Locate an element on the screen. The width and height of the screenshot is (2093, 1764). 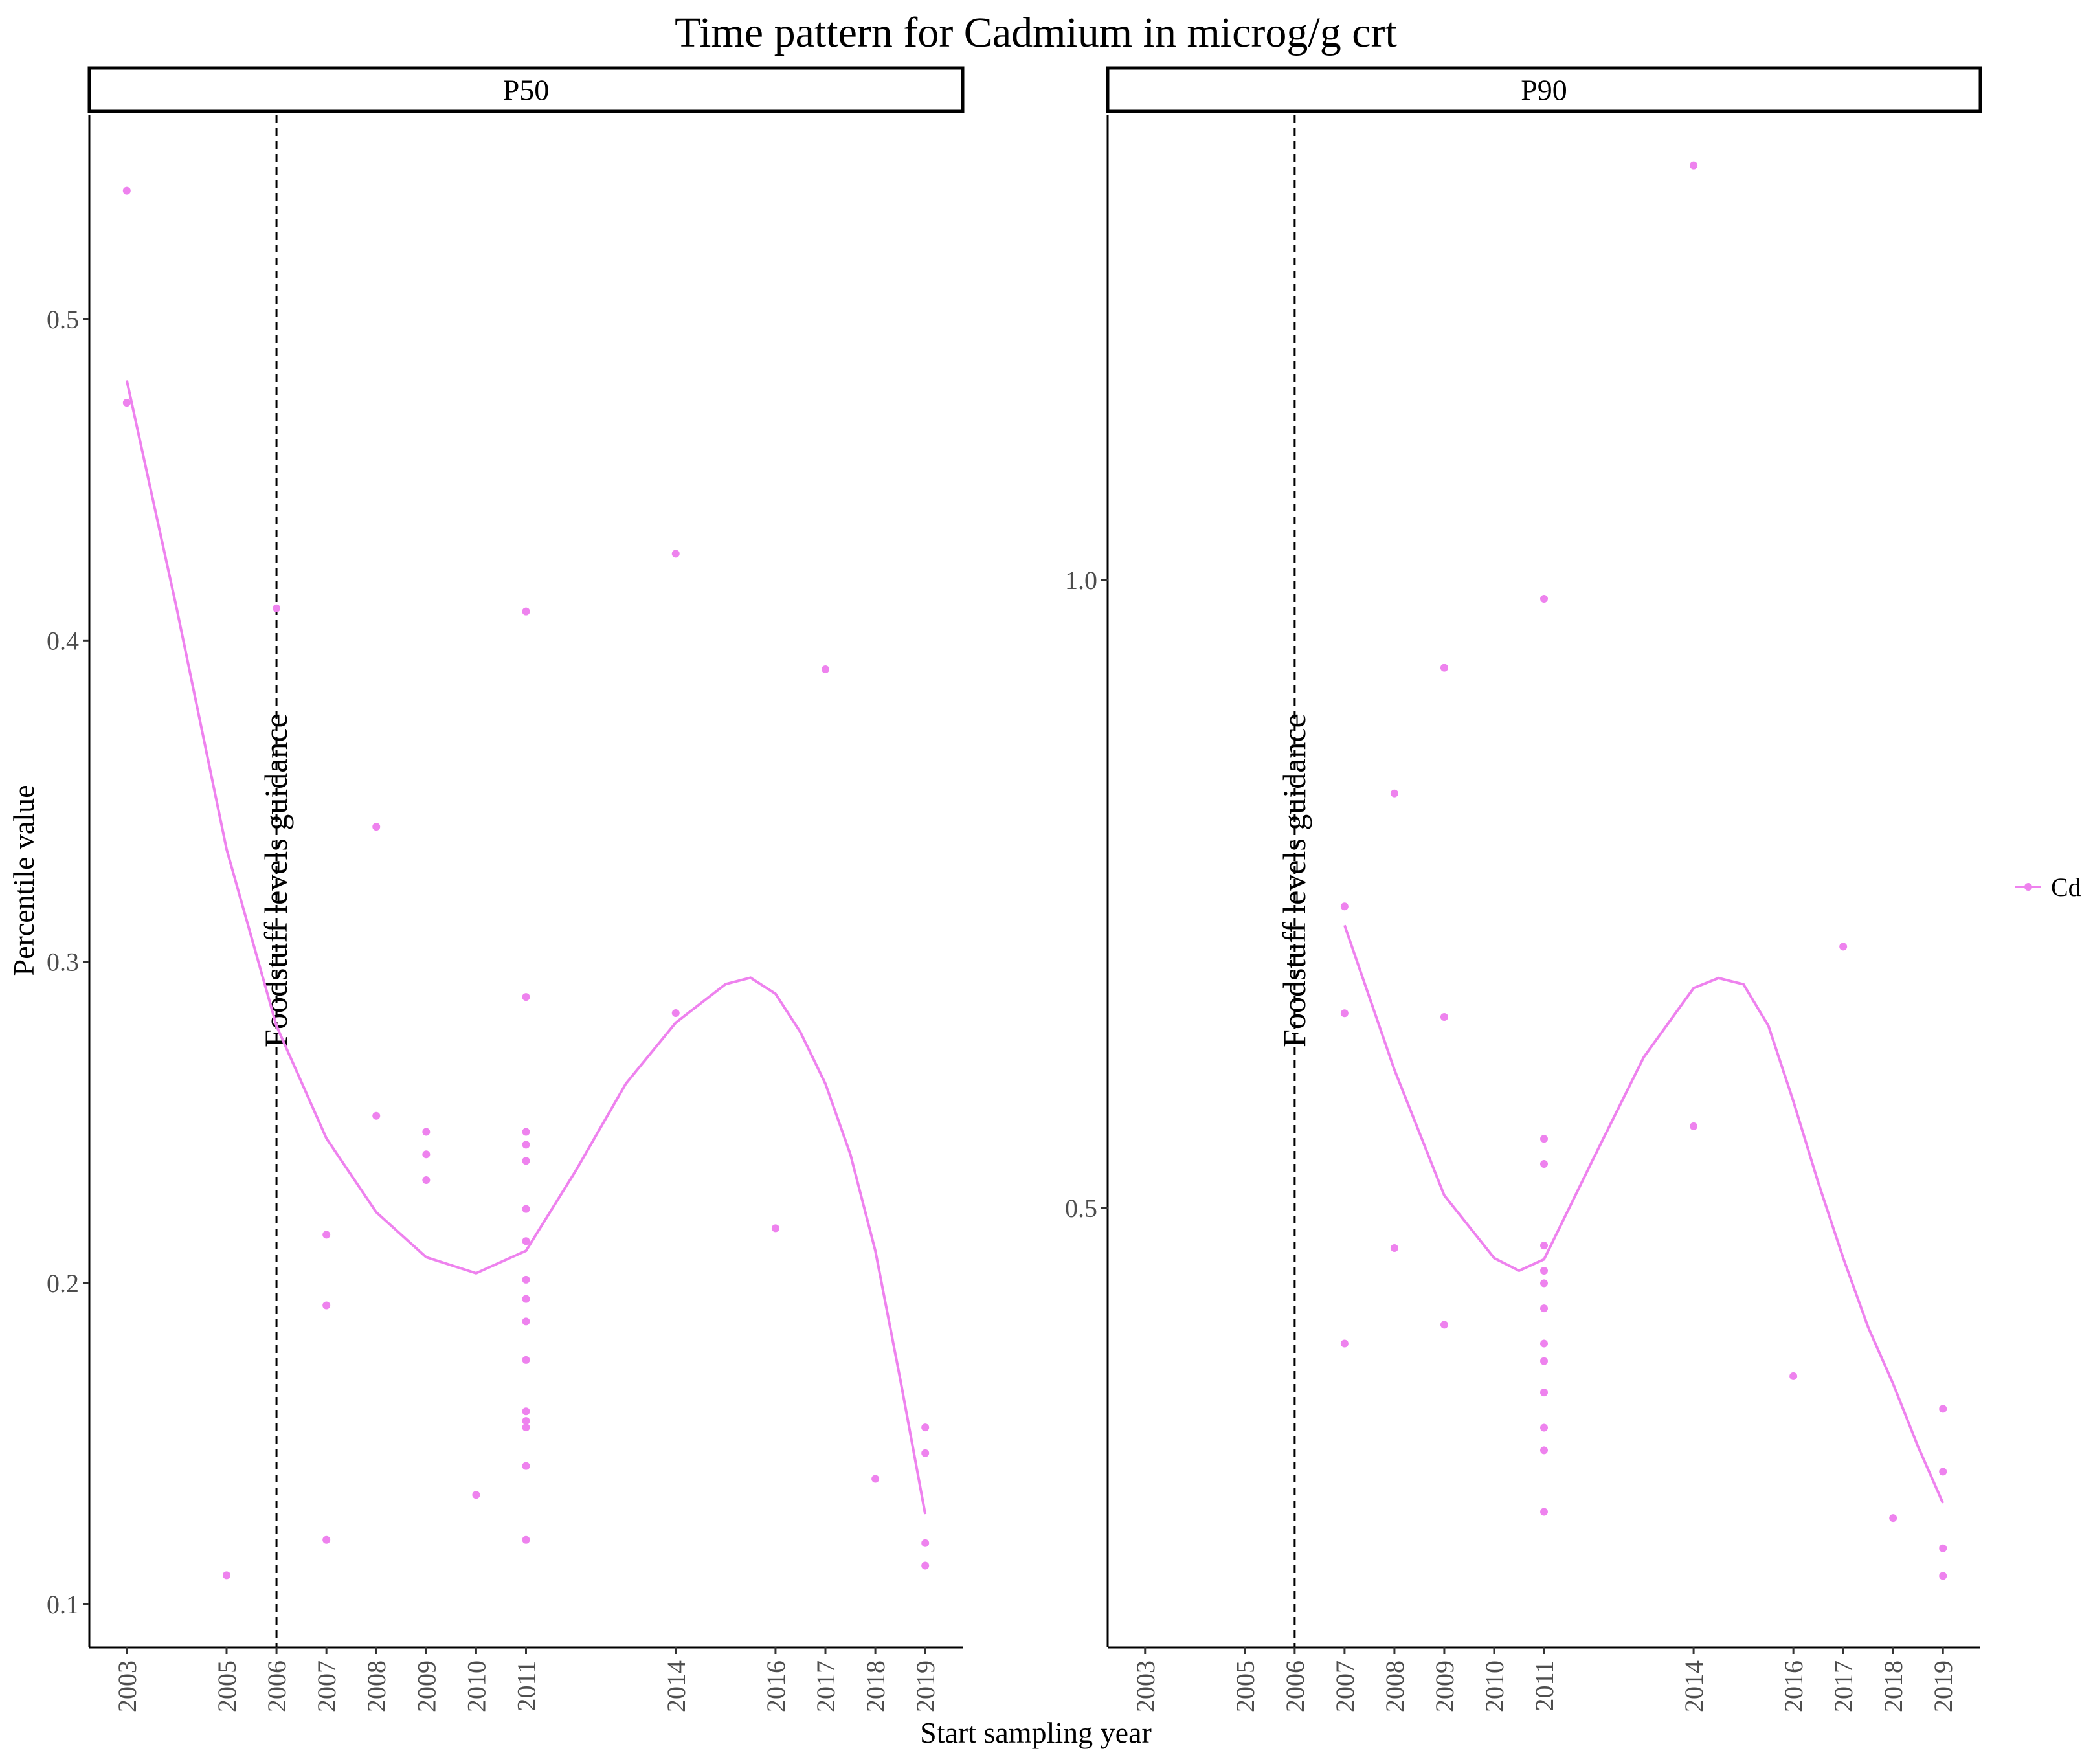
y-tick-label: 1.0 is located at coordinates (1081, 580).